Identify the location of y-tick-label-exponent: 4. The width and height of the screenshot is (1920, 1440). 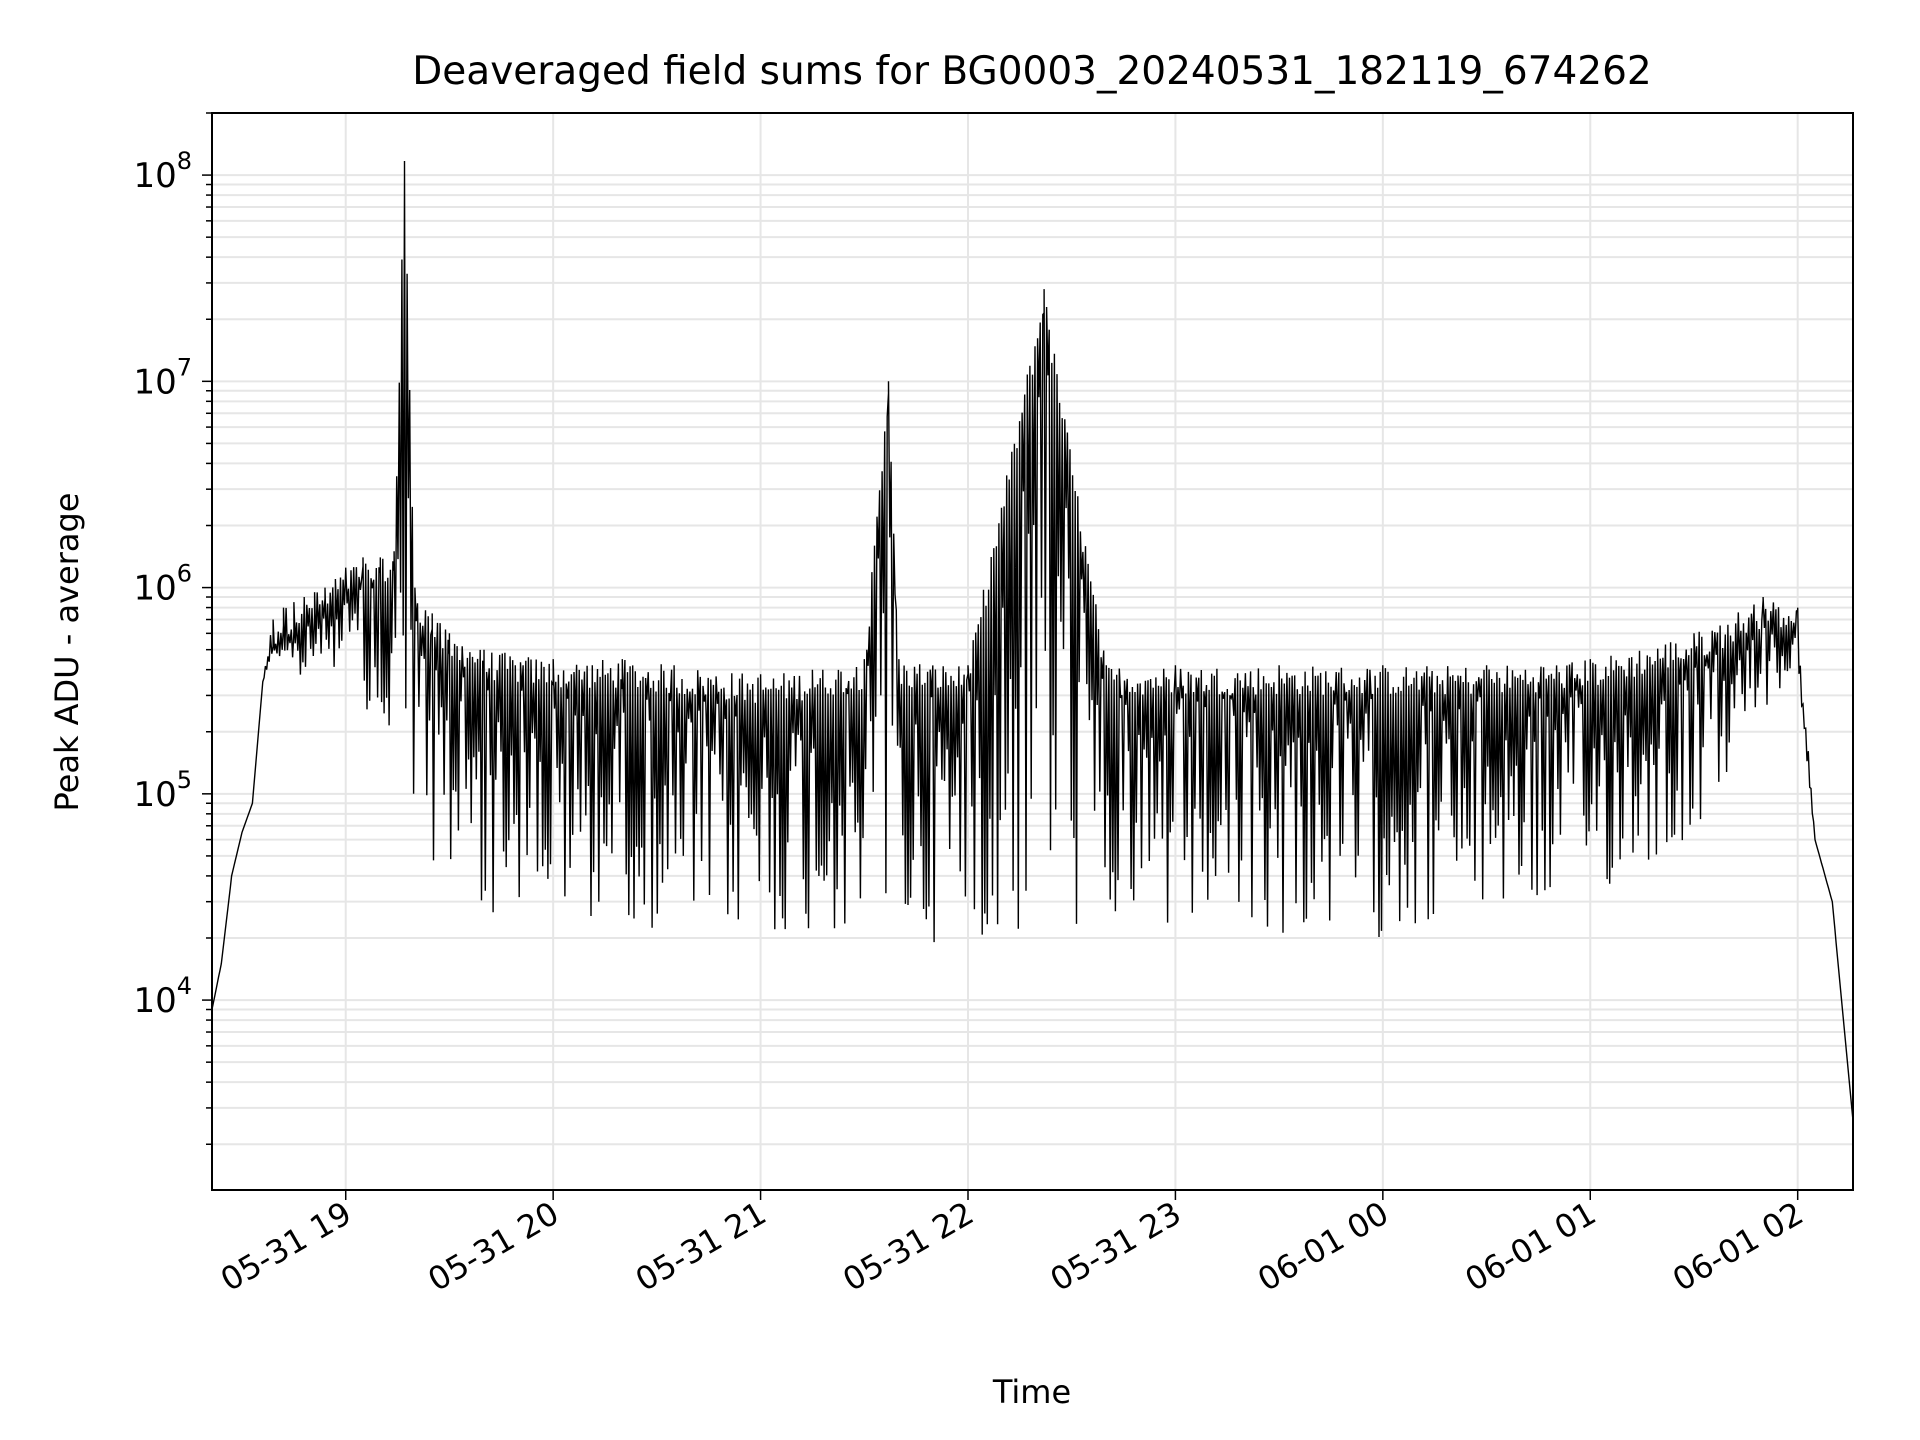
(184, 986).